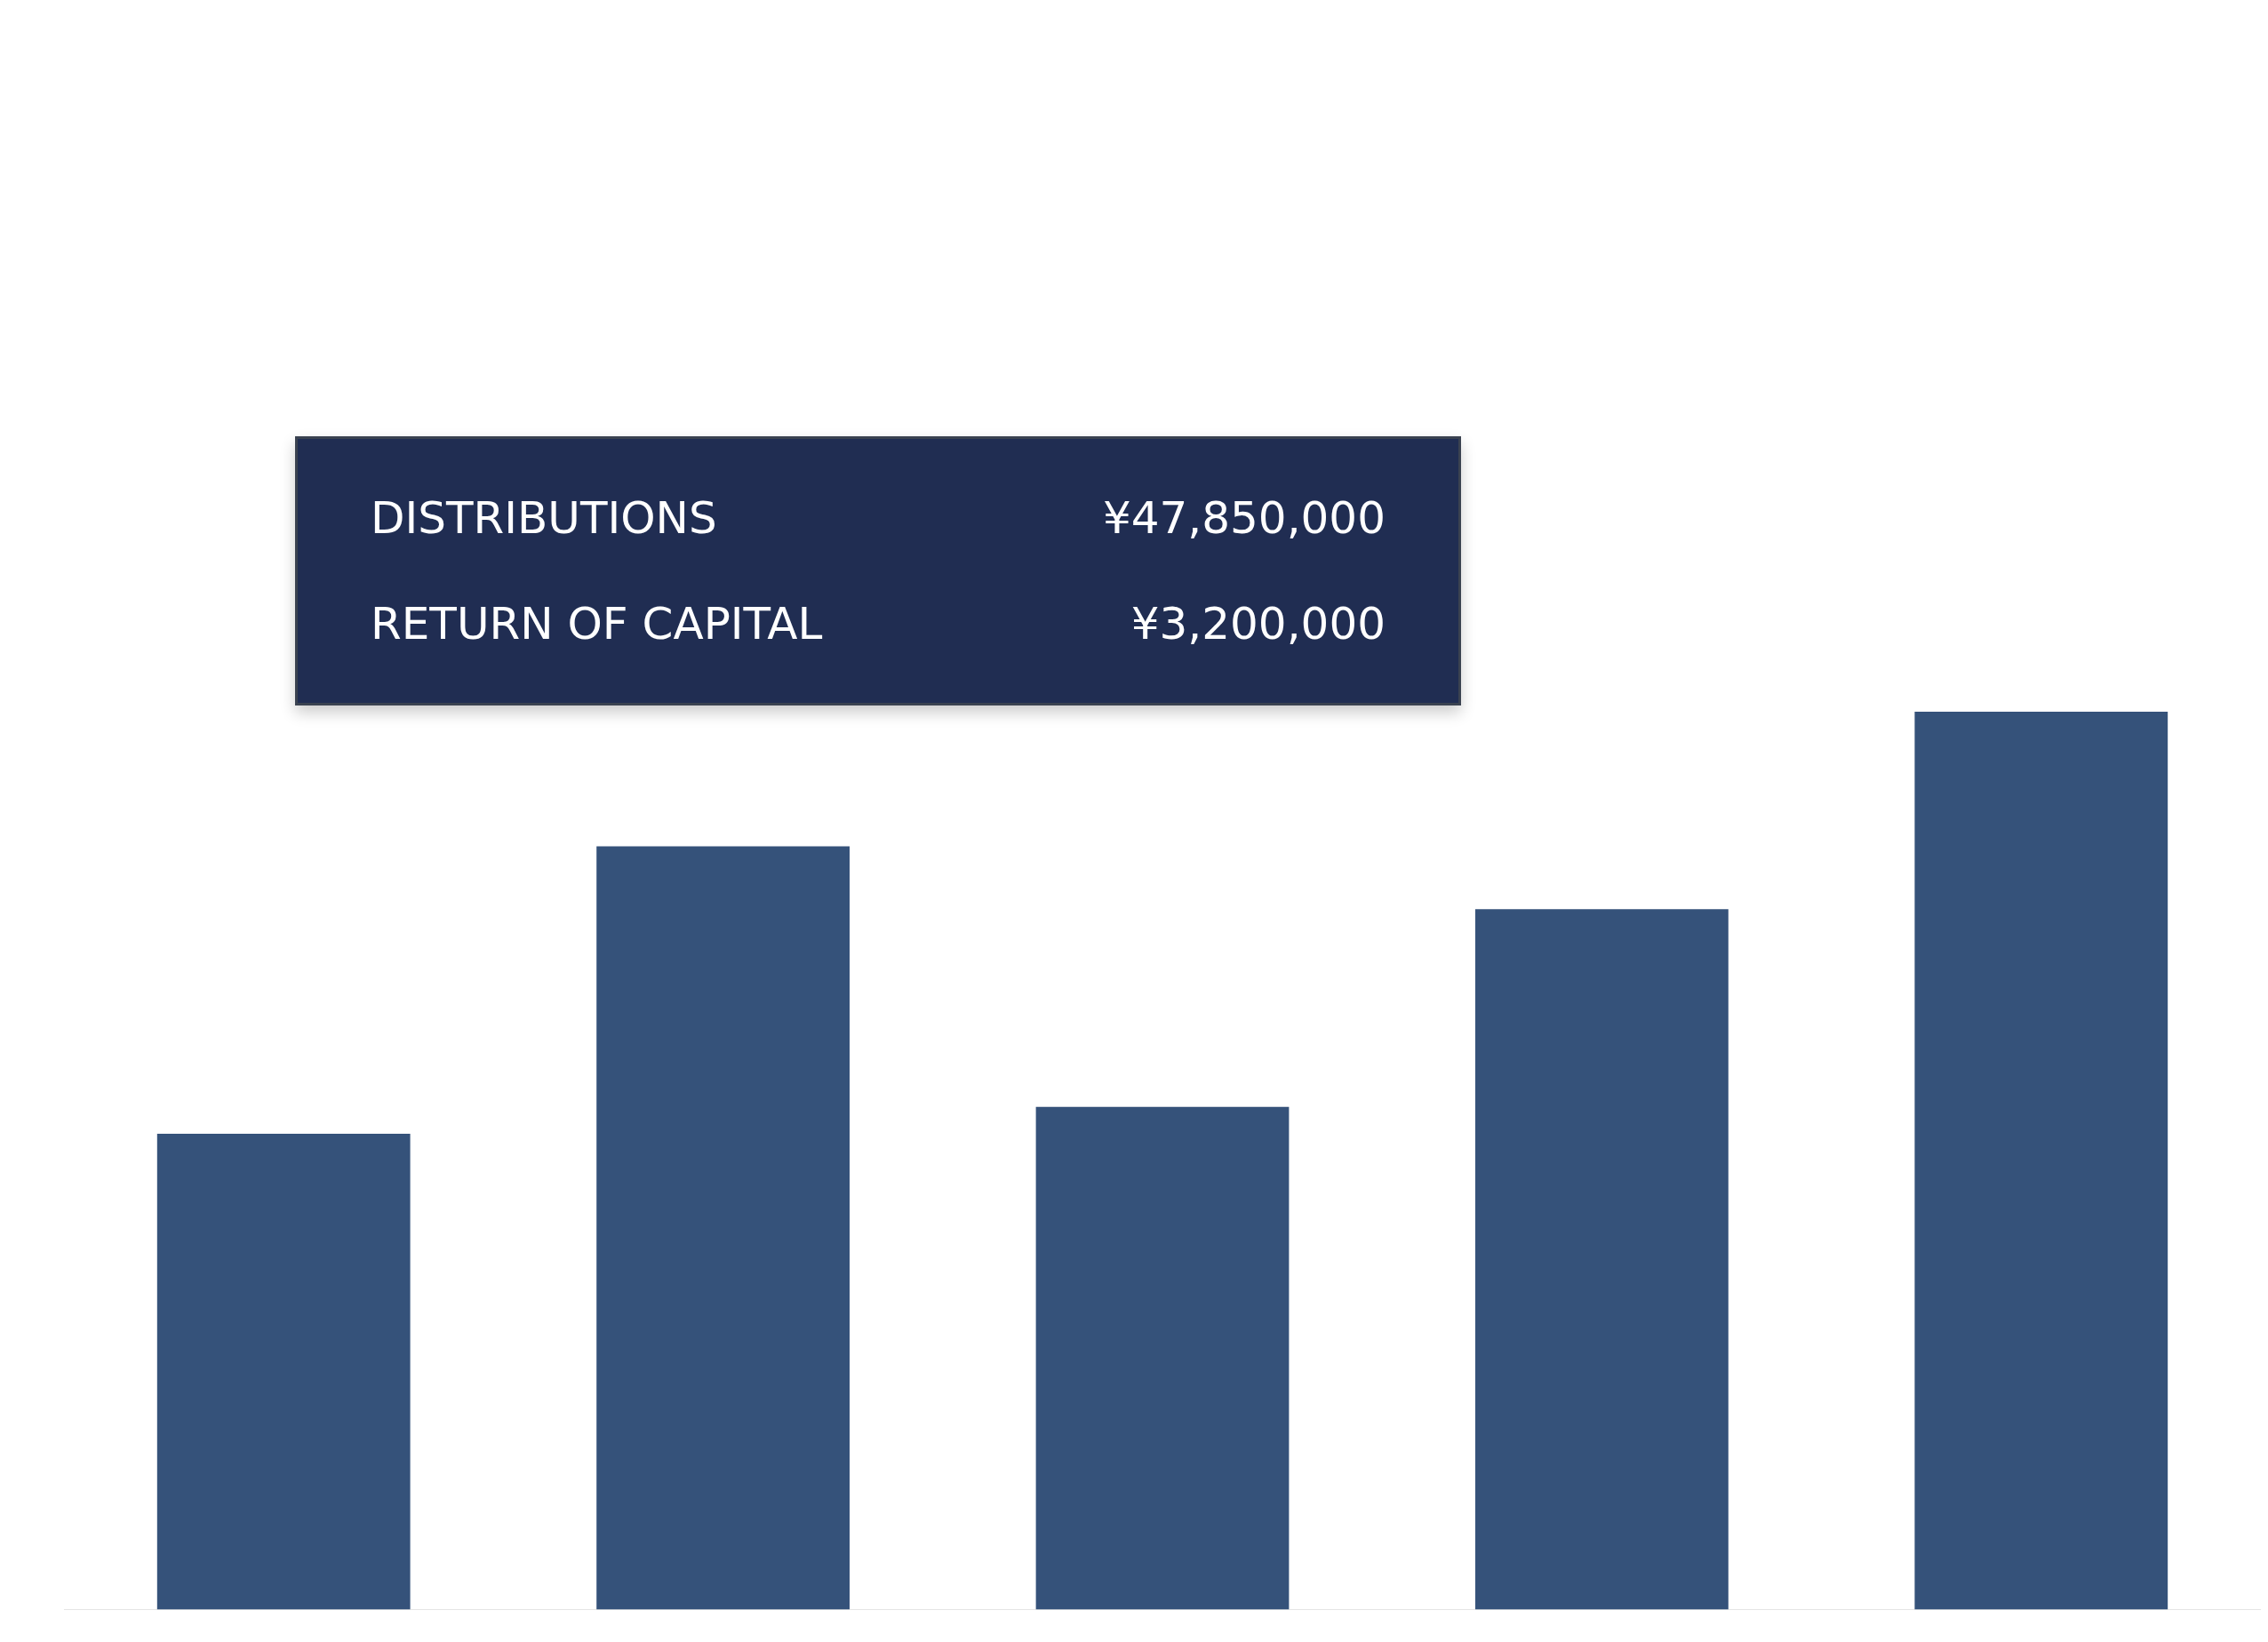 This screenshot has height=1642, width=2268. What do you see at coordinates (544, 518) in the screenshot?
I see `text: DISTRIBUTIONS` at bounding box center [544, 518].